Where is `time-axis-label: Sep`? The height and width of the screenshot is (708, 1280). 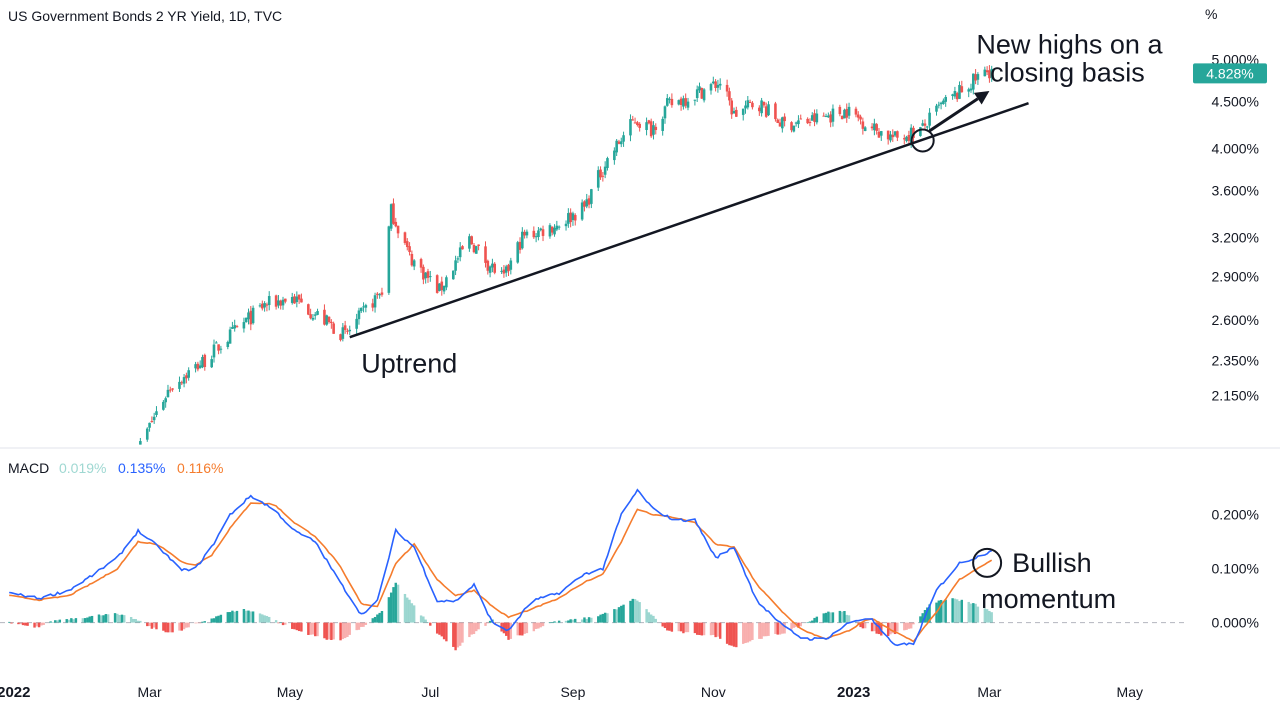 time-axis-label: Sep is located at coordinates (572, 692).